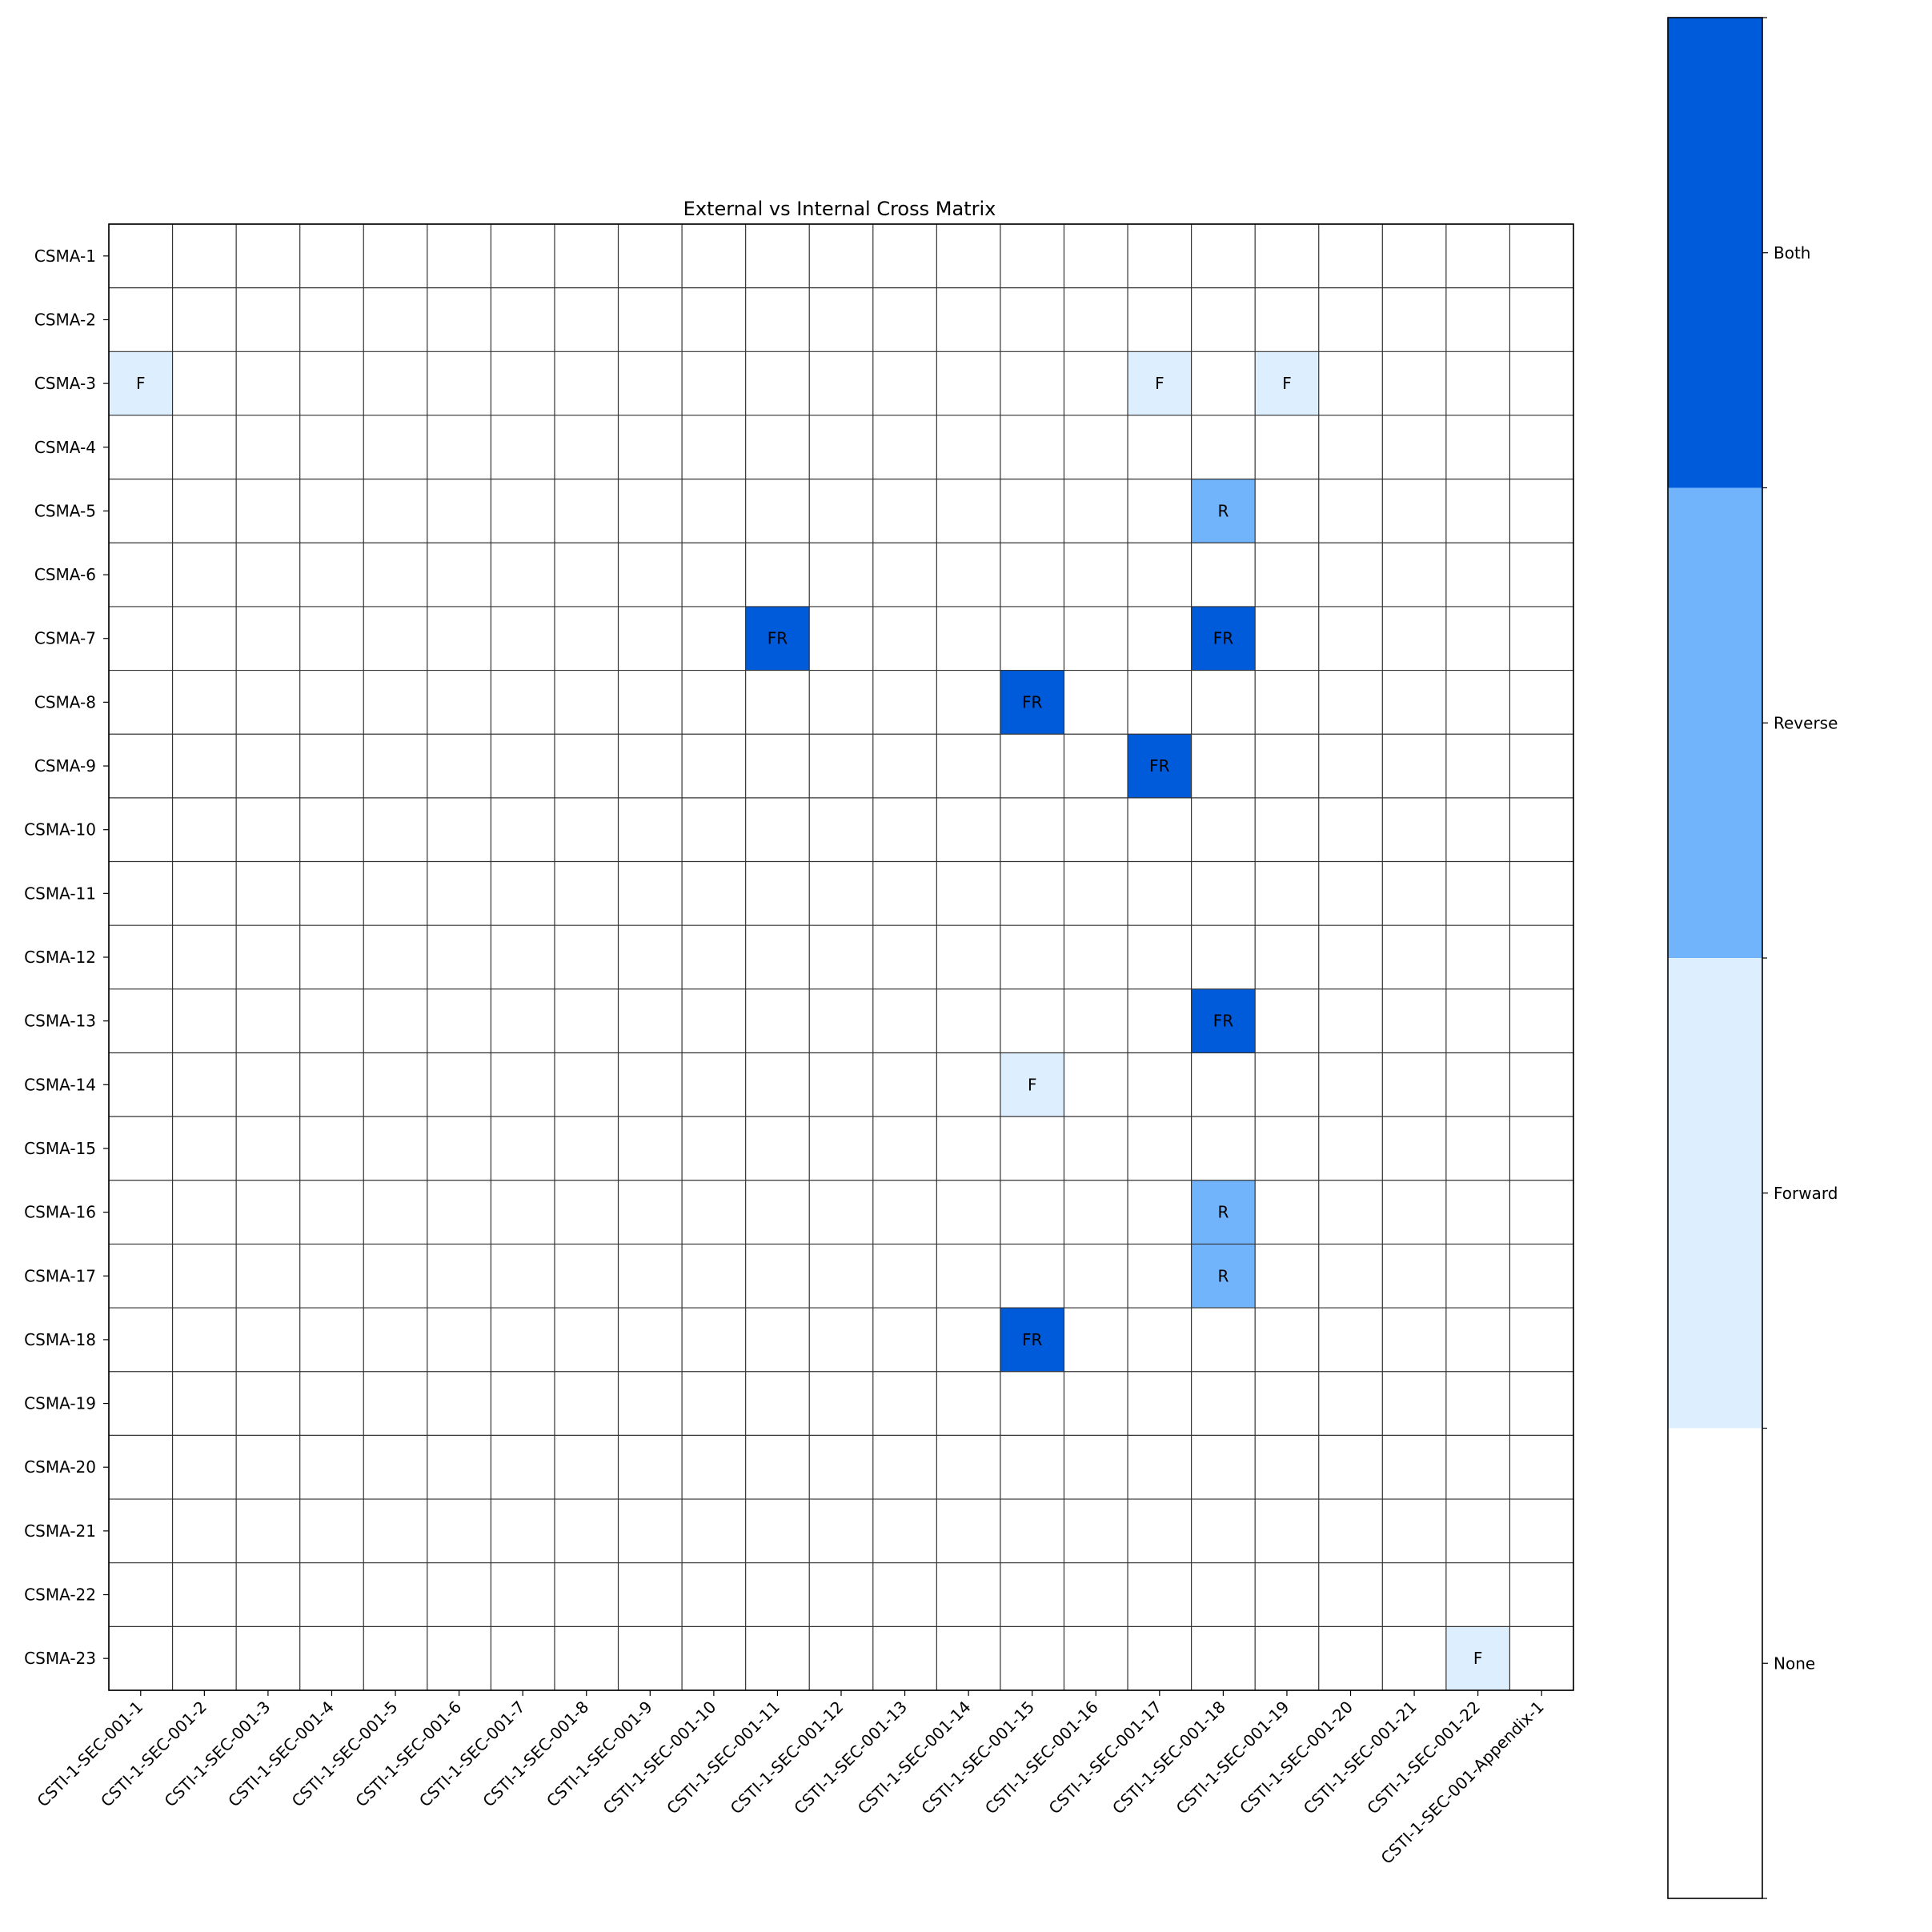 This screenshot has width=1932, height=1932. Describe the element at coordinates (153, 1754) in the screenshot. I see `x-tick-label: CSTI-1-SEC-001-2` at that location.